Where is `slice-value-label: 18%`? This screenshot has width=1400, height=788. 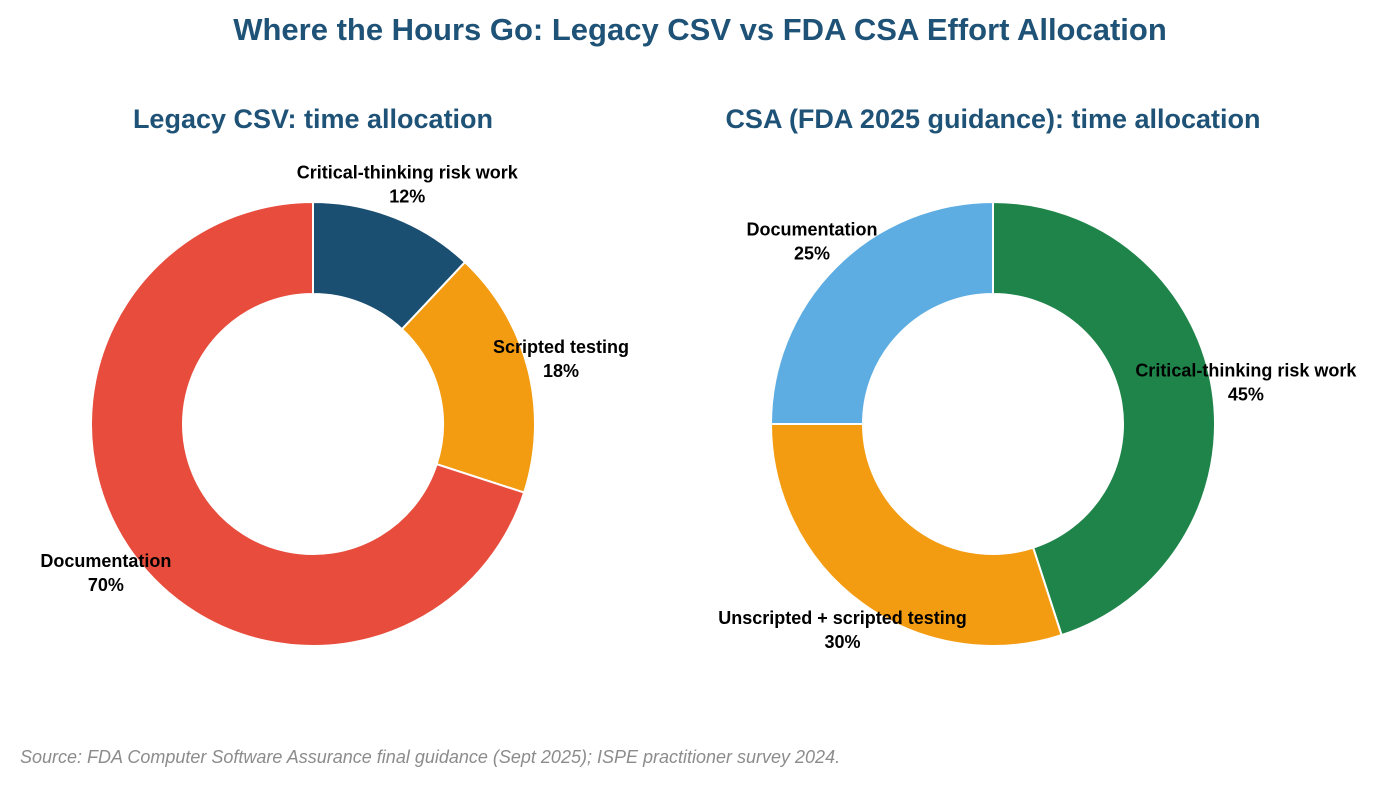
slice-value-label: 18% is located at coordinates (561, 371).